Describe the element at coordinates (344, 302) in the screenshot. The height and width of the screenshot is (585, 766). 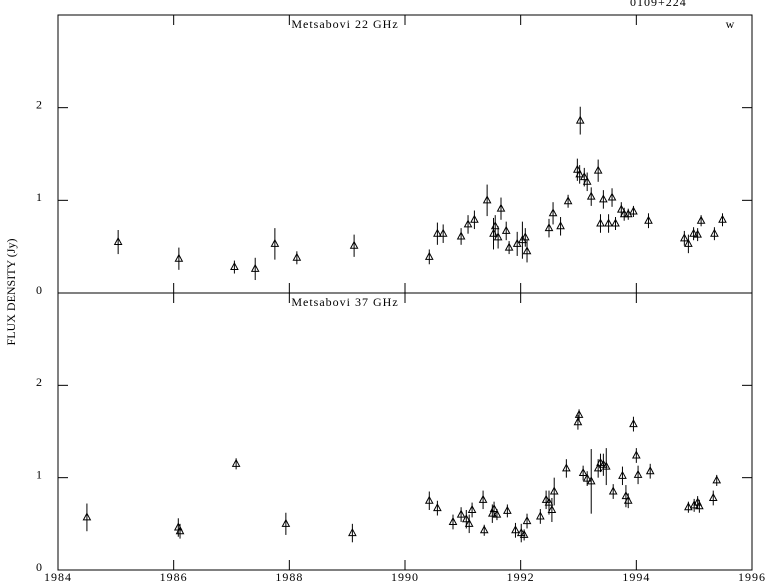
I see `panel-title: Metsabovi 37 GHz` at that location.